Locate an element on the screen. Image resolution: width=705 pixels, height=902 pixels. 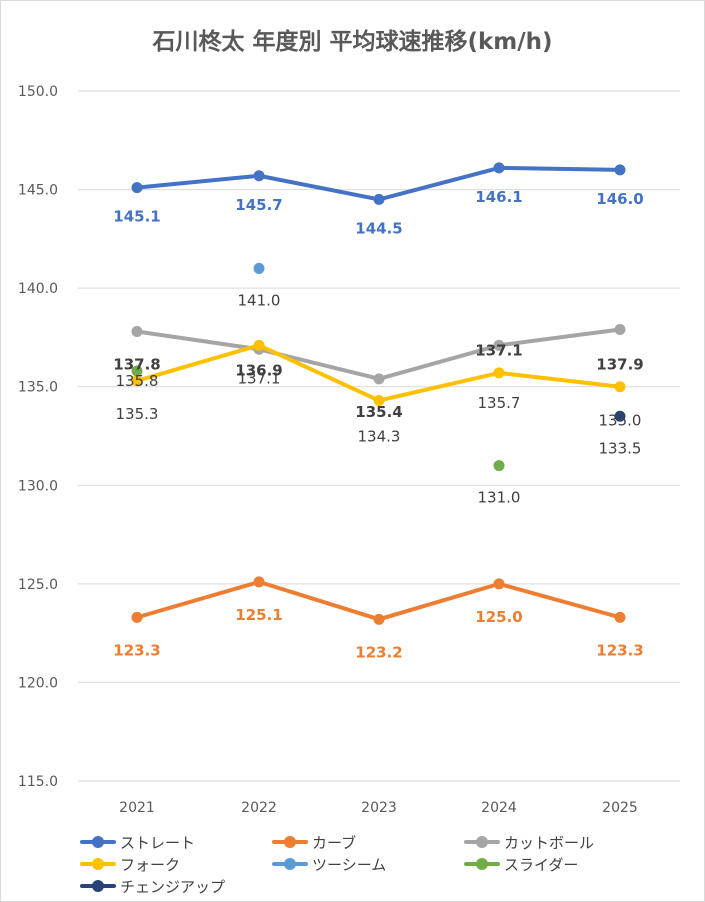
data-label: 135.4 is located at coordinates (378, 412).